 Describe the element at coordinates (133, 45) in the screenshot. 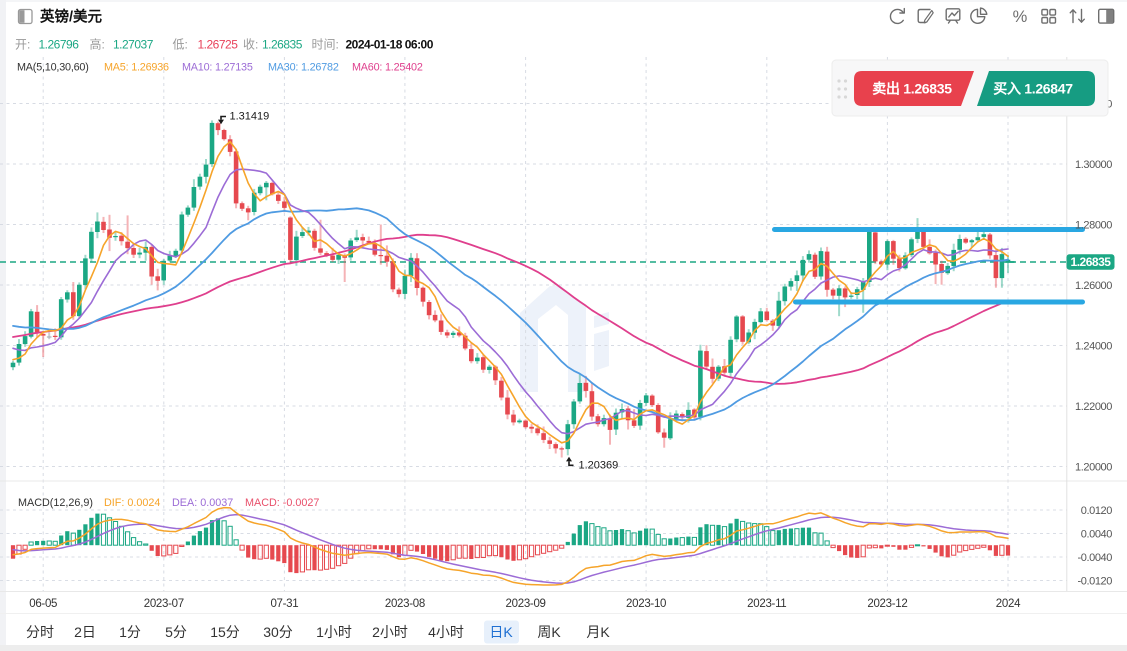

I see `svg-text: 1.27037` at that location.